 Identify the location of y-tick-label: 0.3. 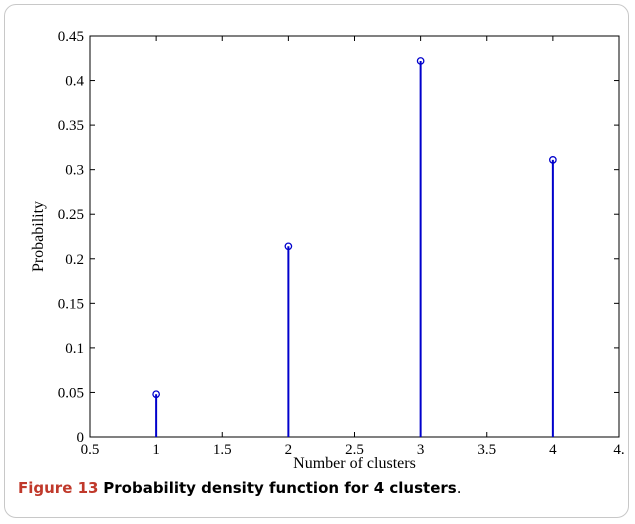
(74, 171).